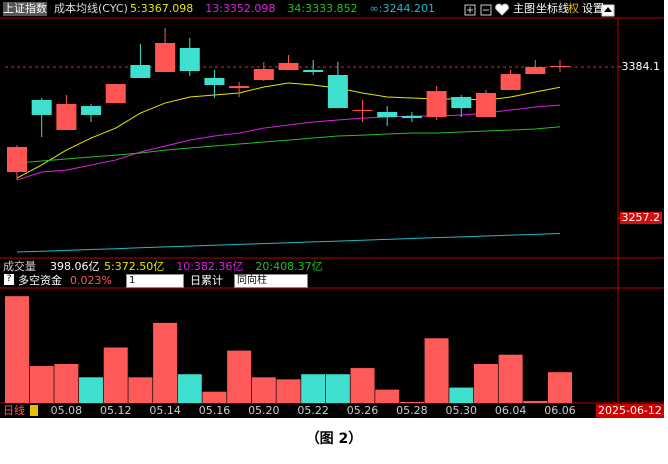 The image size is (668, 464). I want to click on symbol: 上证指数, so click(25, 9).